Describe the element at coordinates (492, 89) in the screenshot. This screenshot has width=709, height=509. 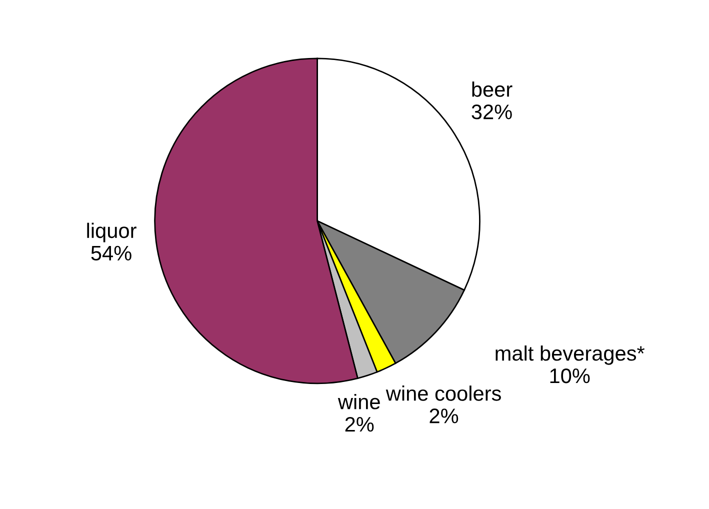
I see `slice-label: beer` at that location.